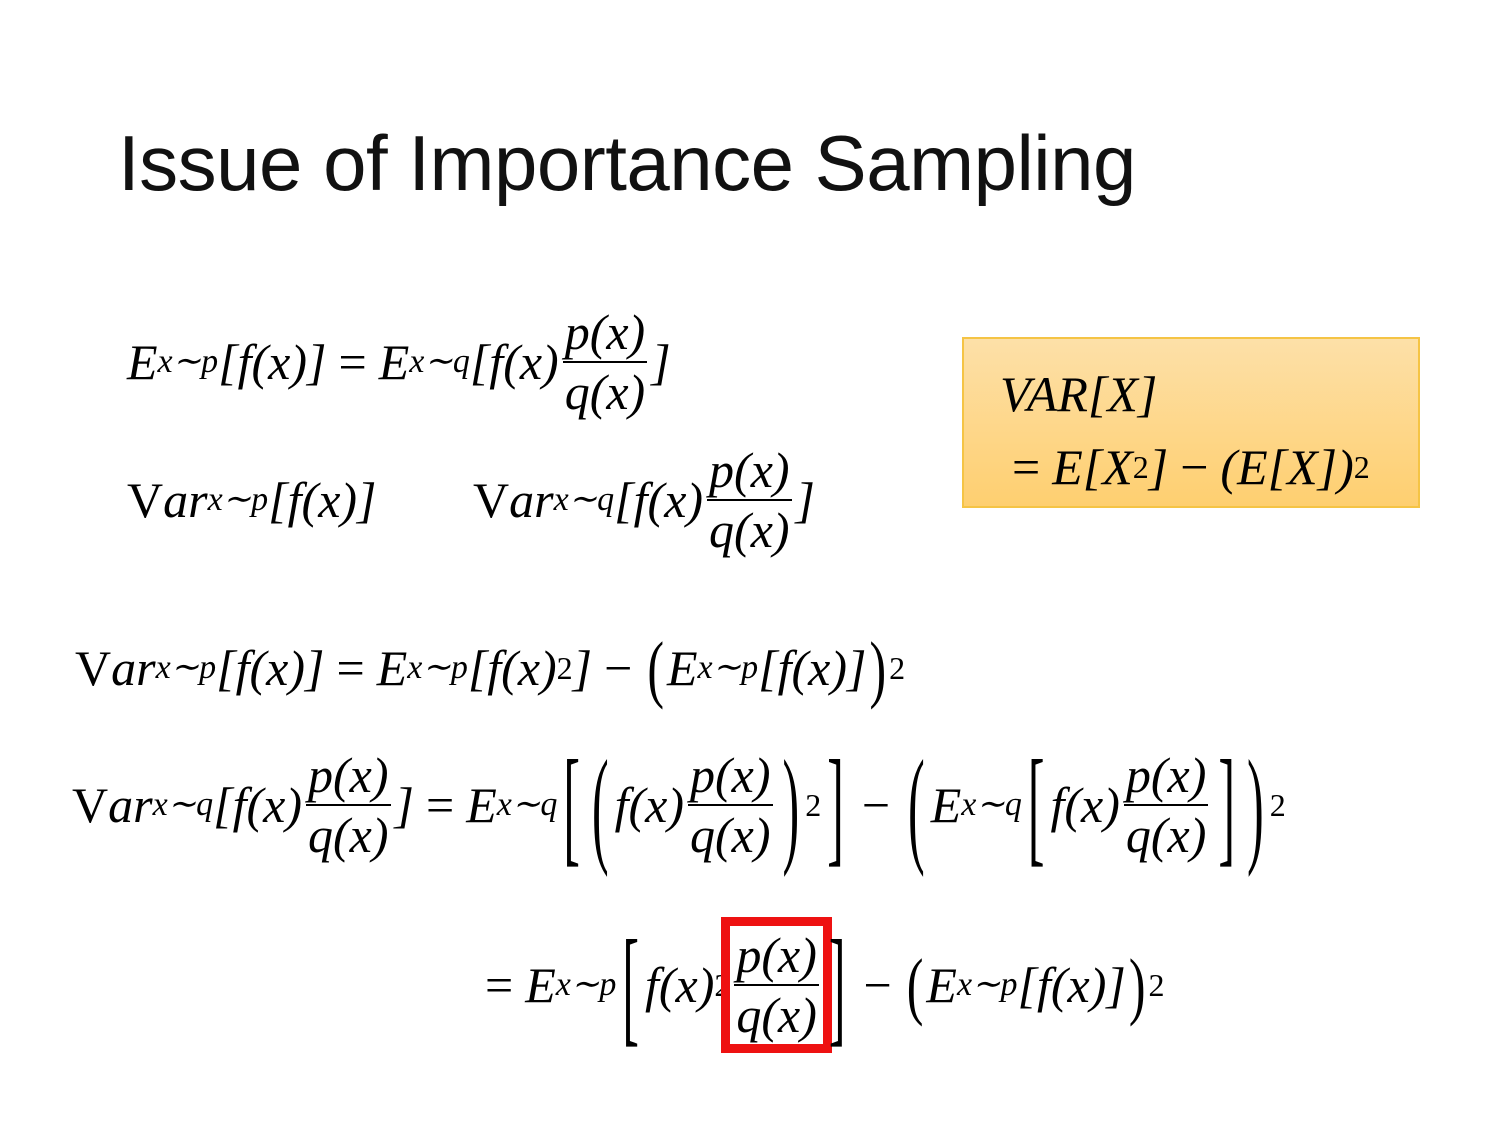  I want to click on variance-definition-note: VAR[X] = E[X 2] − (E[X]) 2, so click(1191, 422).